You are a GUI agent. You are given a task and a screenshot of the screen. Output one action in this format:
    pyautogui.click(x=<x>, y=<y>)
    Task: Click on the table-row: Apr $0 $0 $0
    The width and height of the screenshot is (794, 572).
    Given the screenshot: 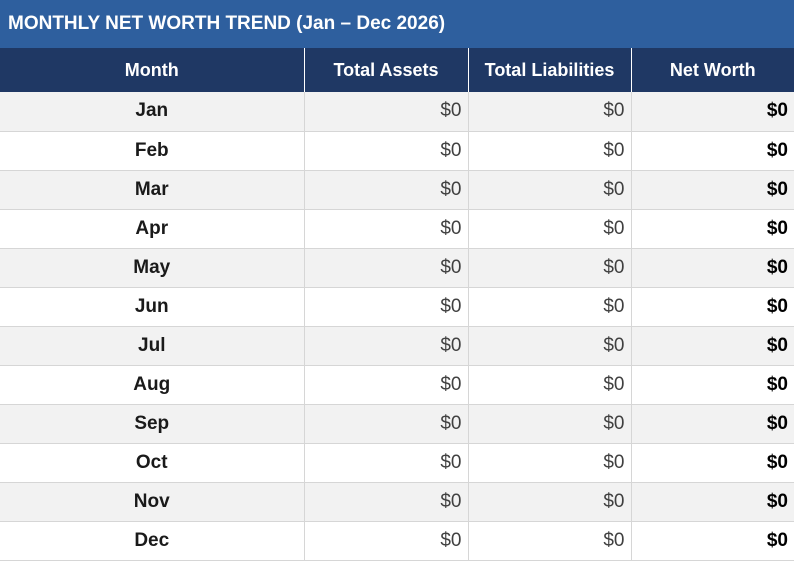 What is the action you would take?
    pyautogui.click(x=397, y=229)
    